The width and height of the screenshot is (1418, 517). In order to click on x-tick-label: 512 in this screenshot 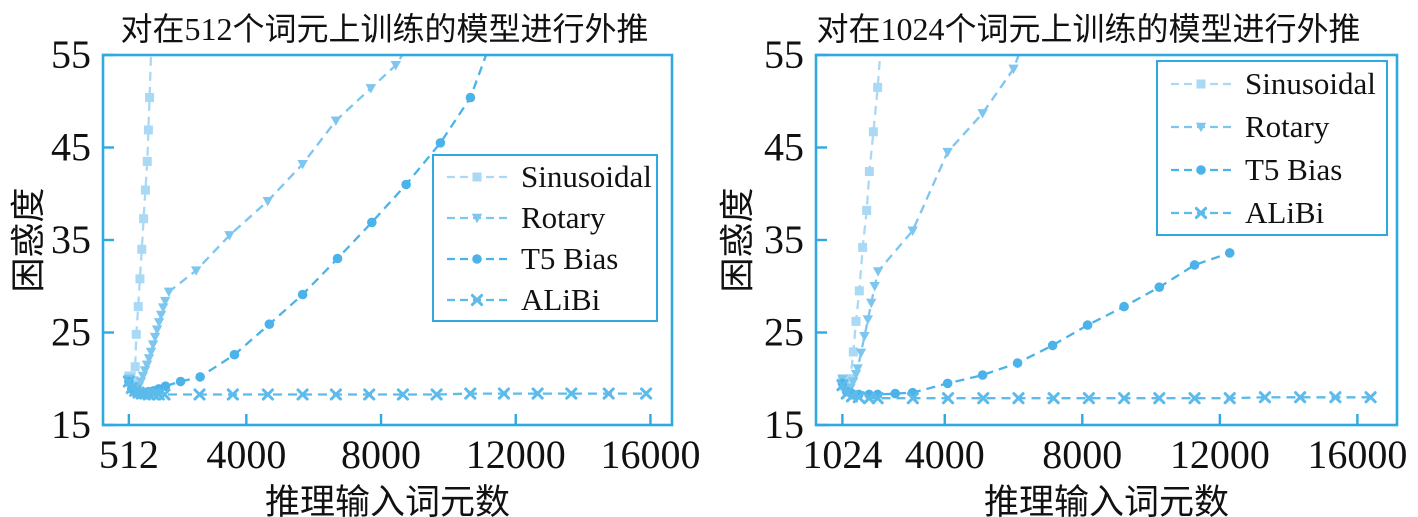, I will do `click(129, 454)`.